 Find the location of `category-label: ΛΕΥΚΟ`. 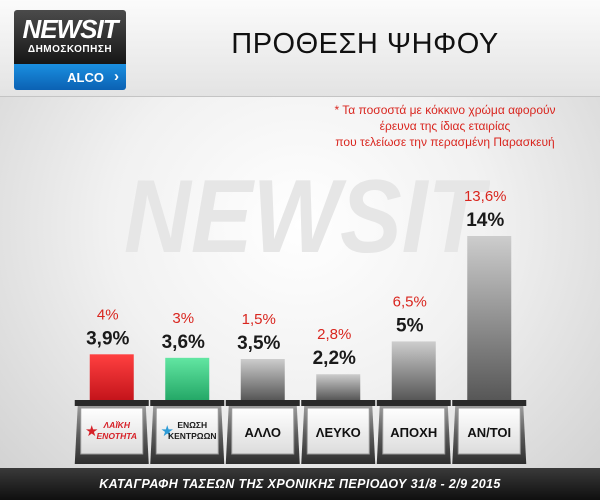

category-label: ΛΕΥΚΟ is located at coordinates (338, 432).